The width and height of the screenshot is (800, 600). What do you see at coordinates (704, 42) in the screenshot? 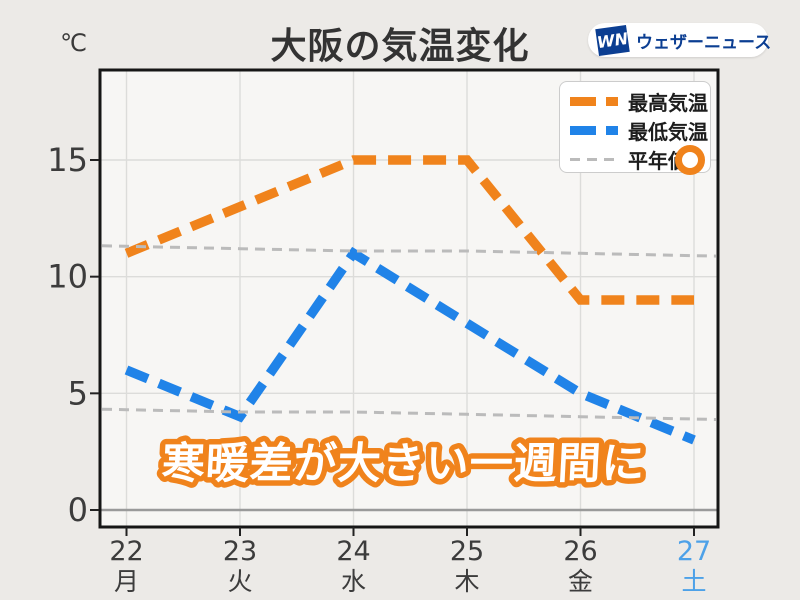
I see `brand-name: ウェザーニュース` at bounding box center [704, 42].